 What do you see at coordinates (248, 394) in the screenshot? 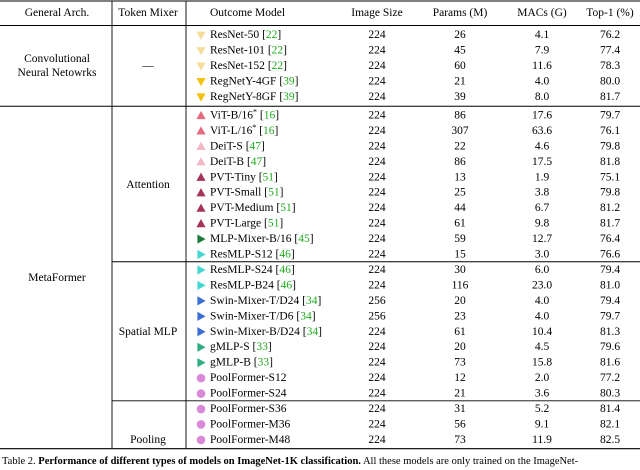
I see `model-name: PoolFormer-S24` at bounding box center [248, 394].